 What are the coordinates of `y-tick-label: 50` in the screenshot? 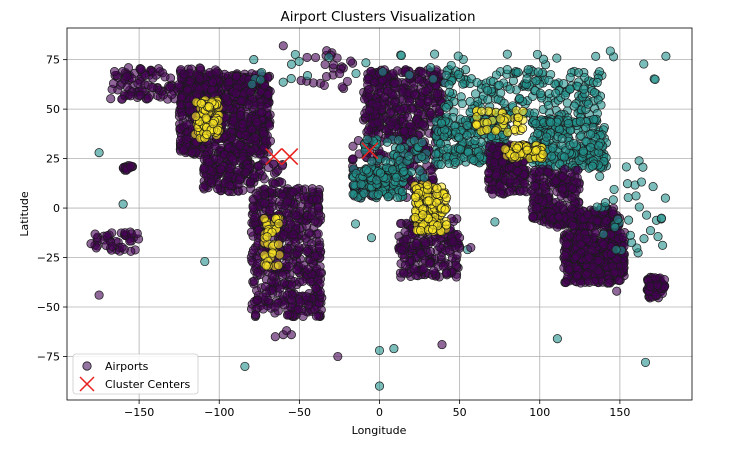 It's located at (53, 109).